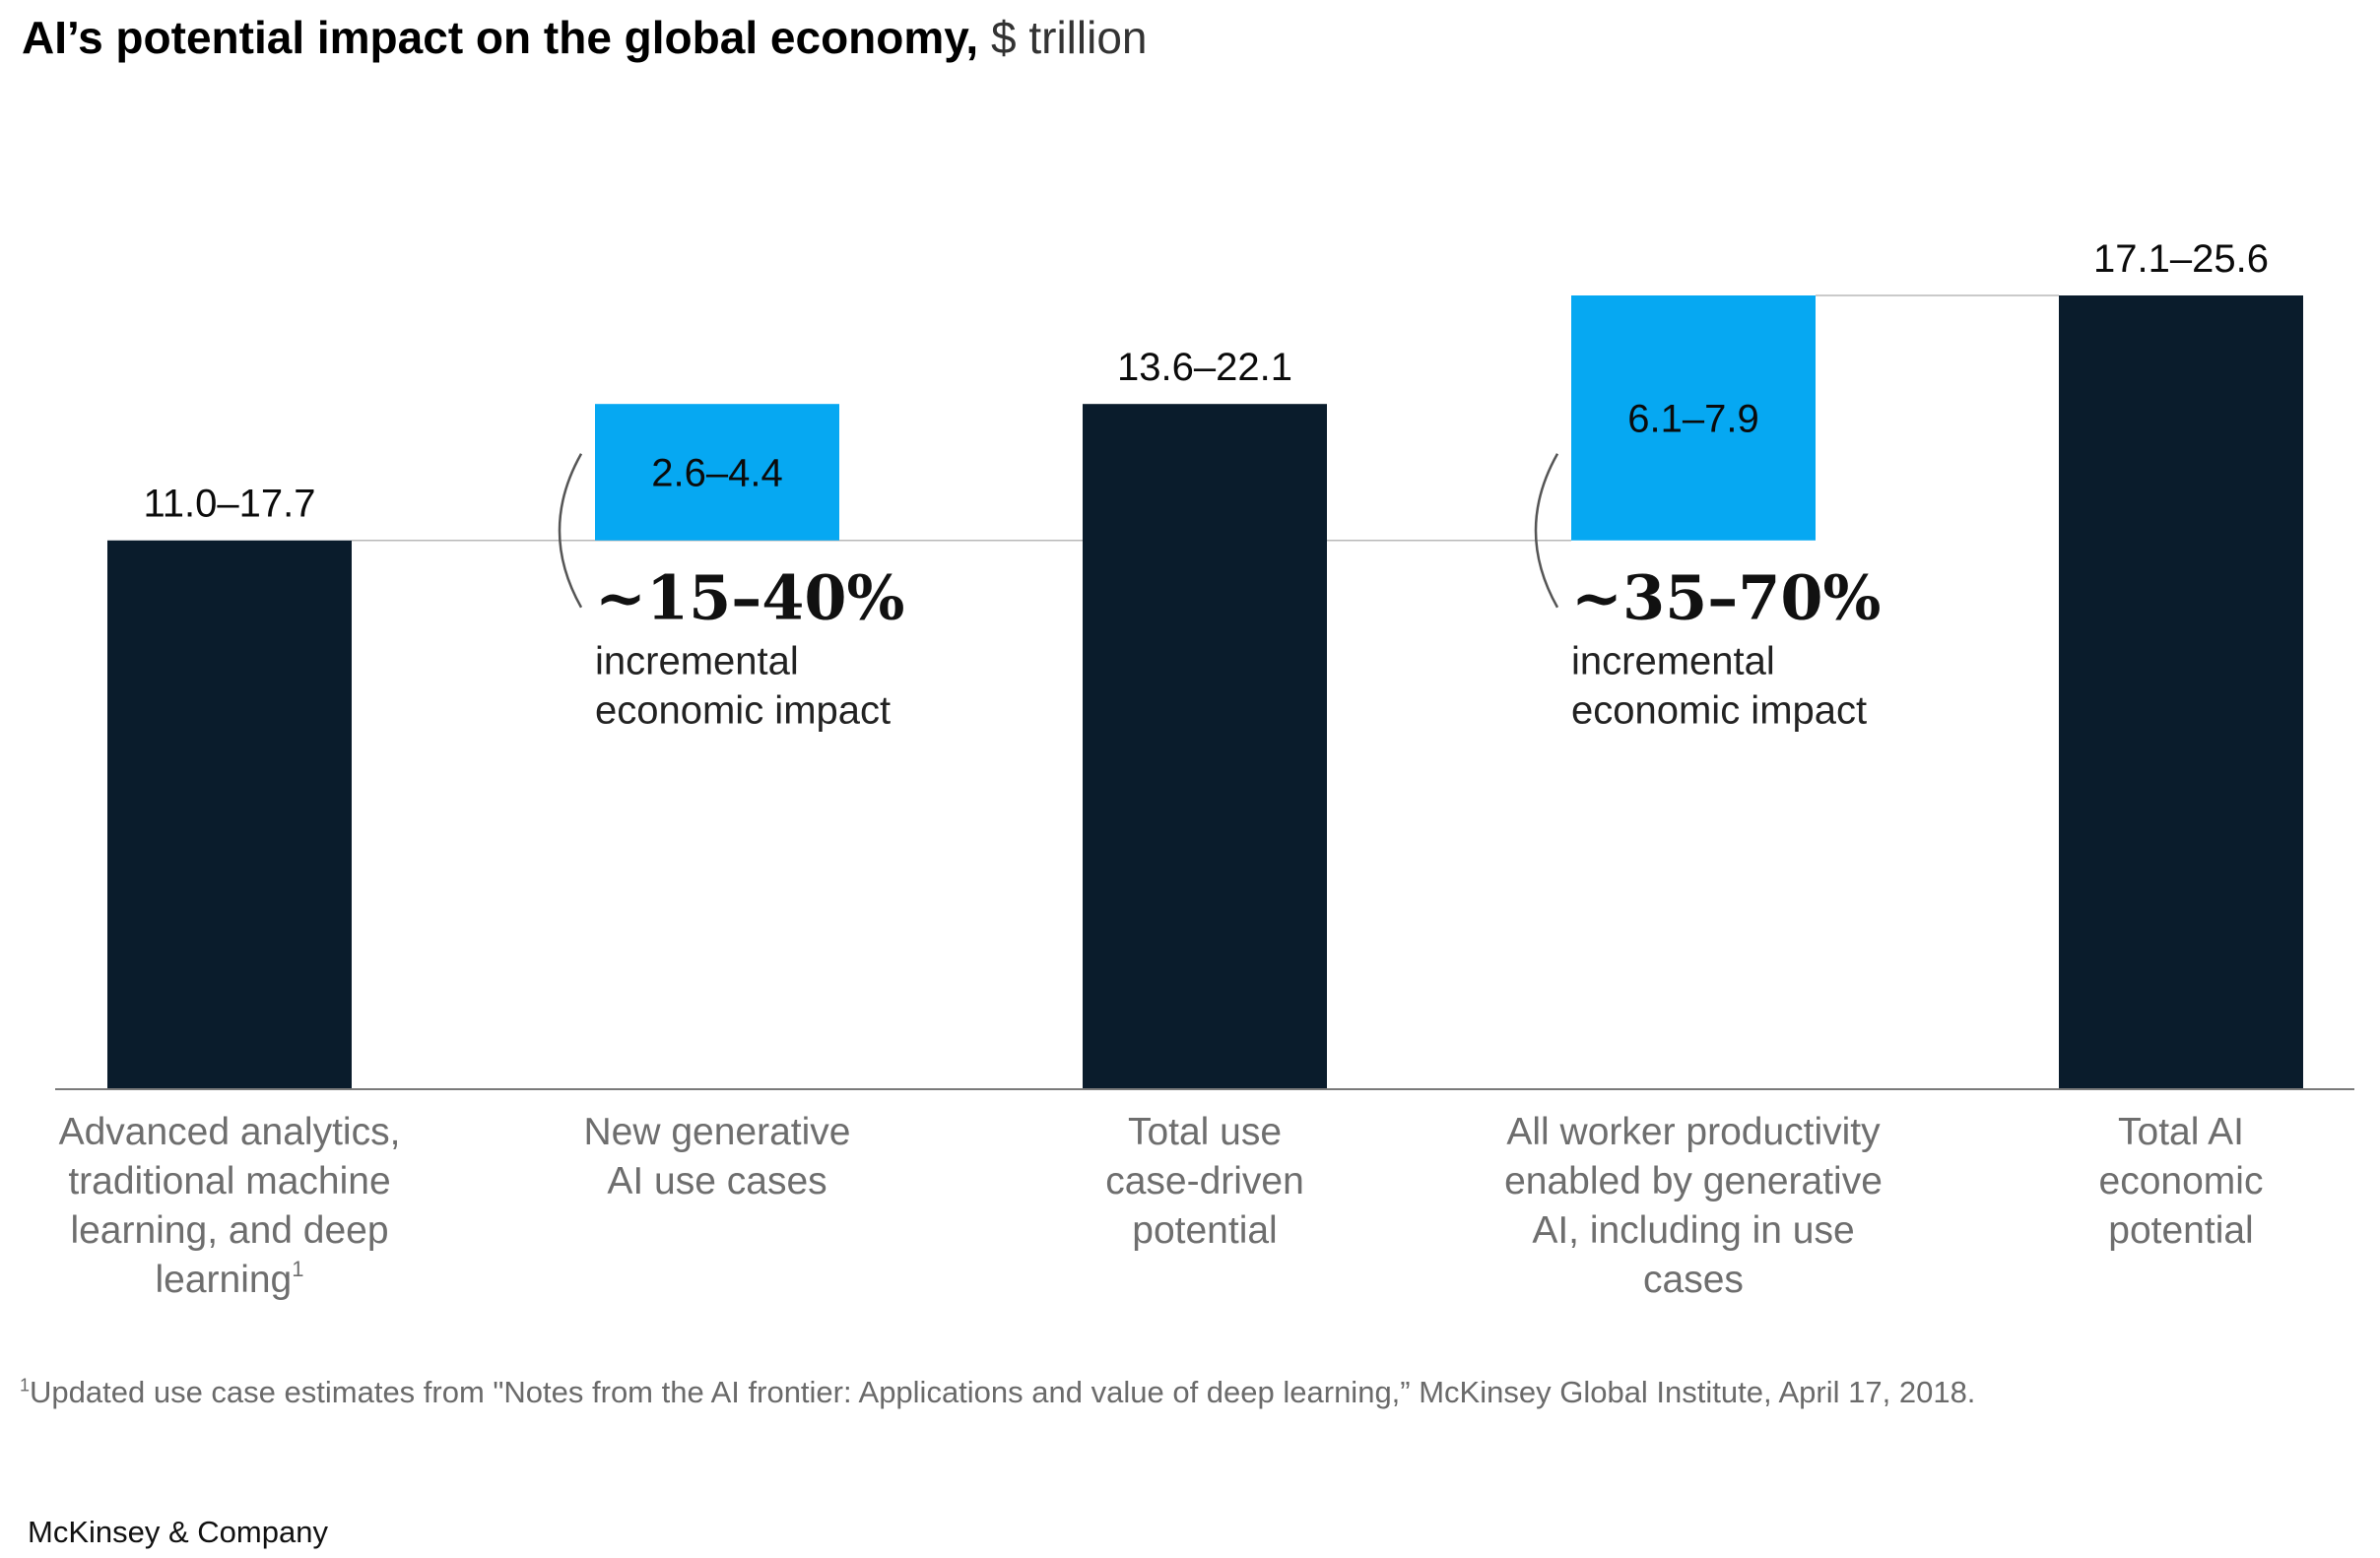  I want to click on bar-value-label: 11.0–17.7, so click(230, 505).